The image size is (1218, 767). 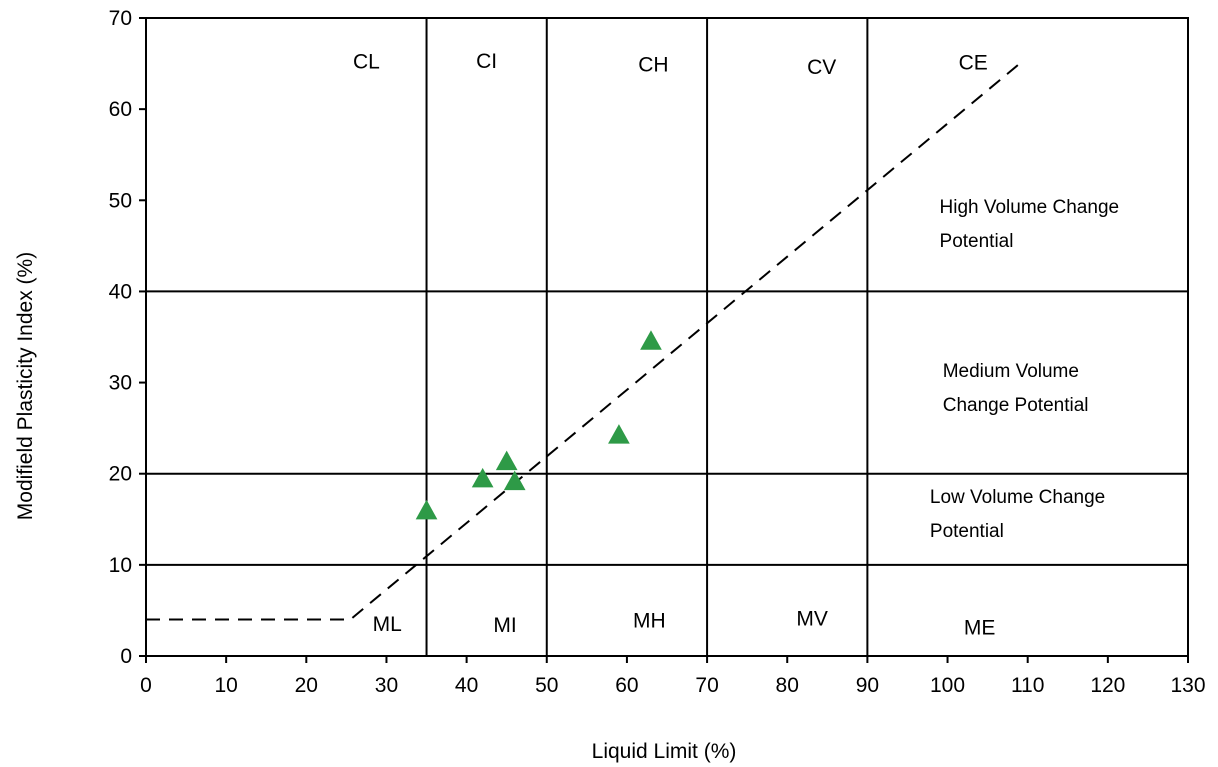 I want to click on y-tick-label: 50, so click(x=120, y=200).